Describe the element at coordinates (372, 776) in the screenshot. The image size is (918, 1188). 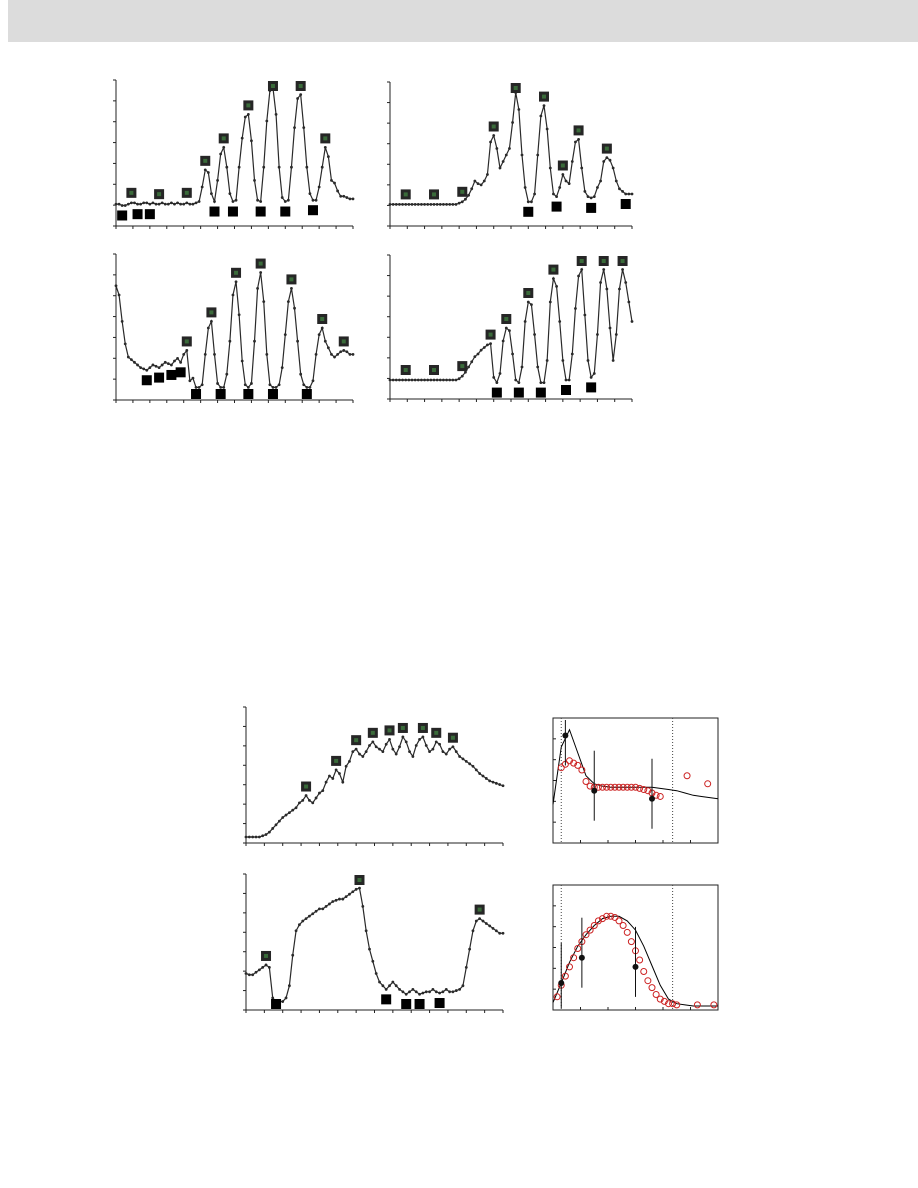
I see `trace-chart-lower-top` at that location.